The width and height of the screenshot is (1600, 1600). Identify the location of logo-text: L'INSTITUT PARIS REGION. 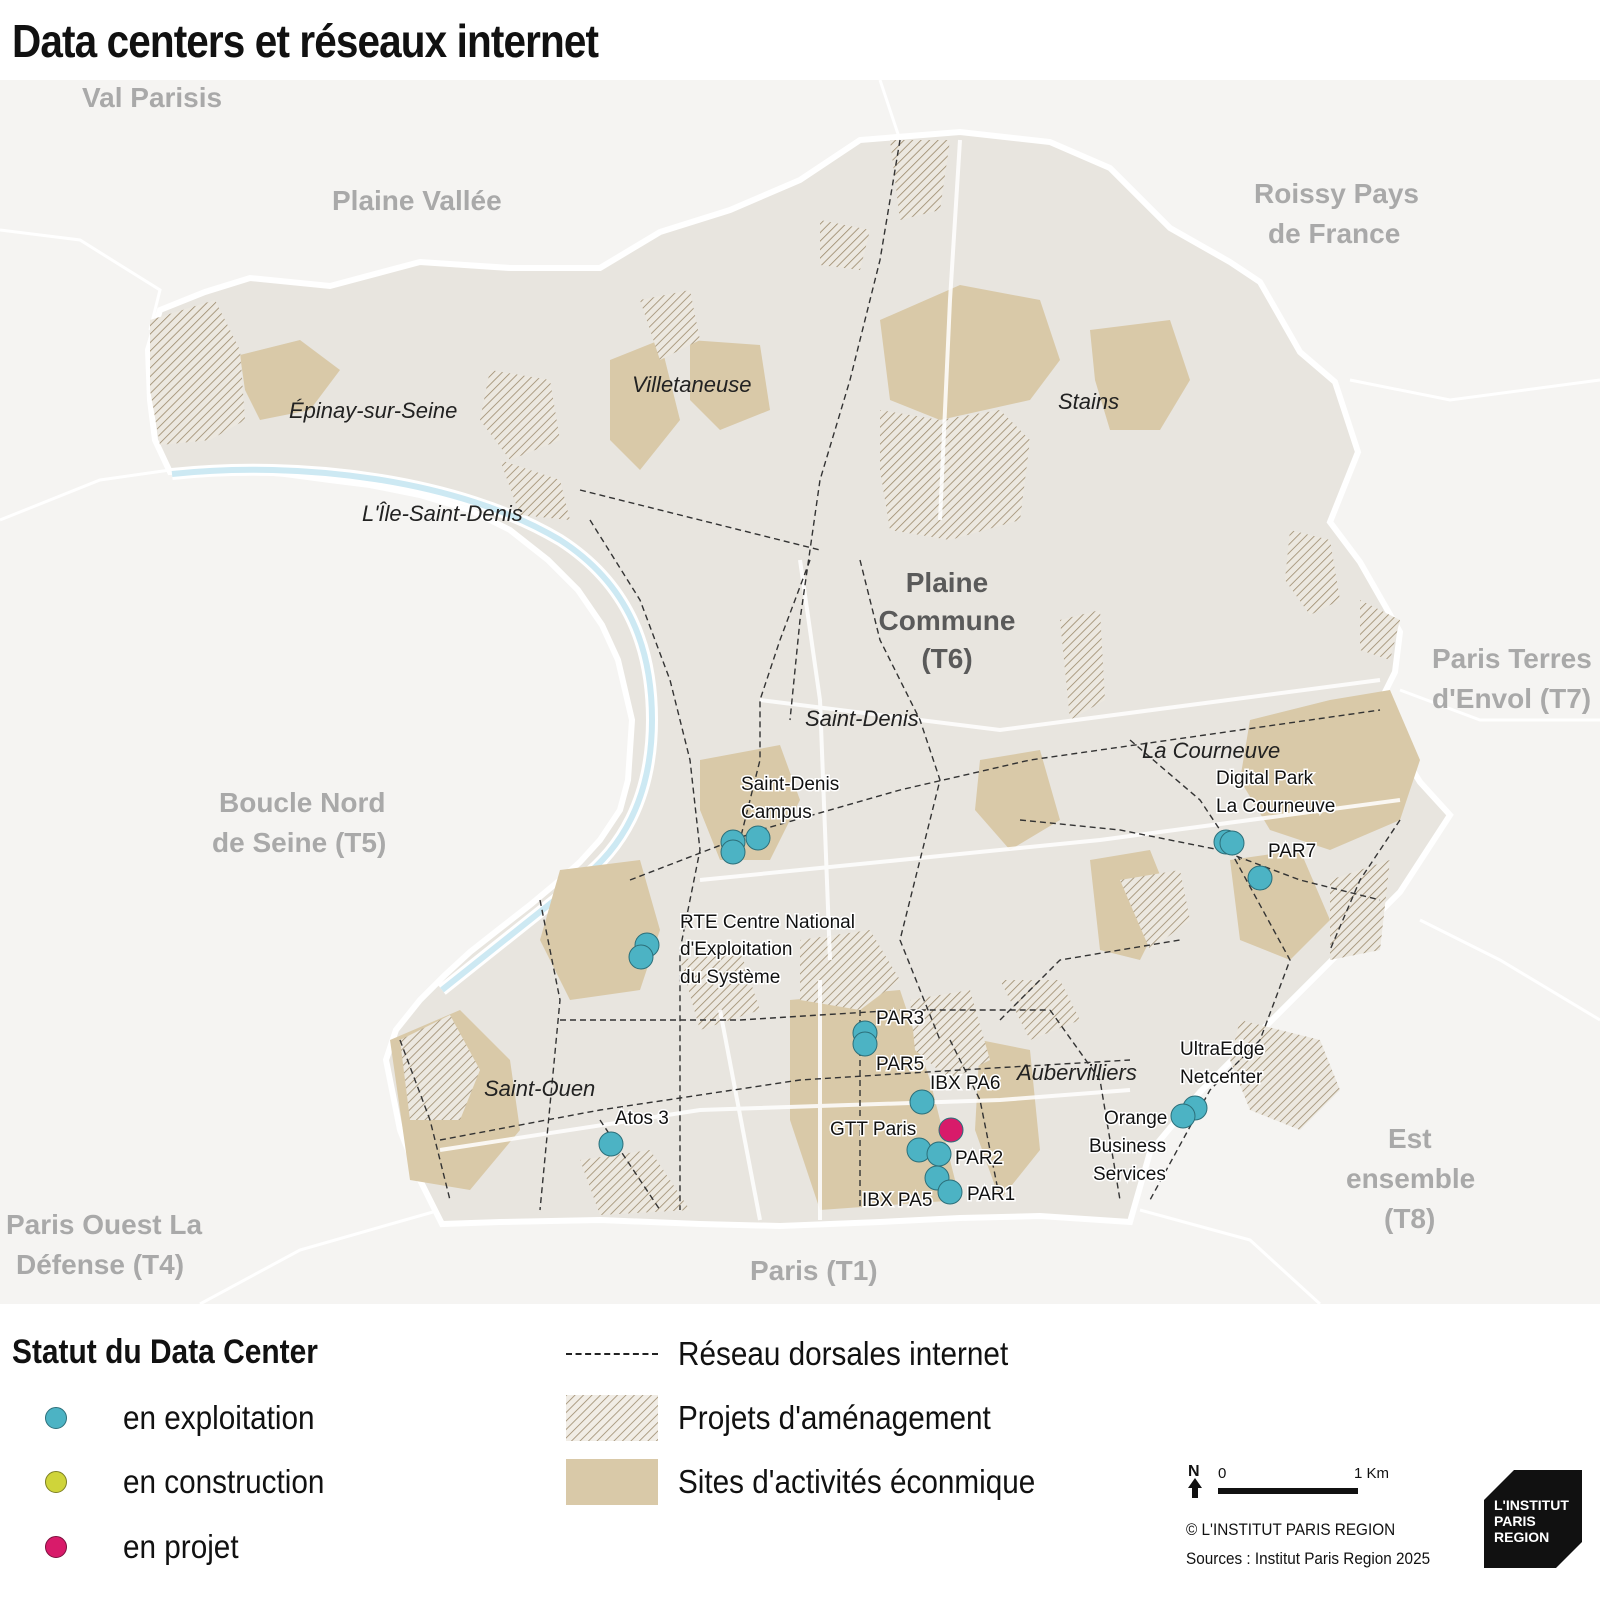
(1539, 1521).